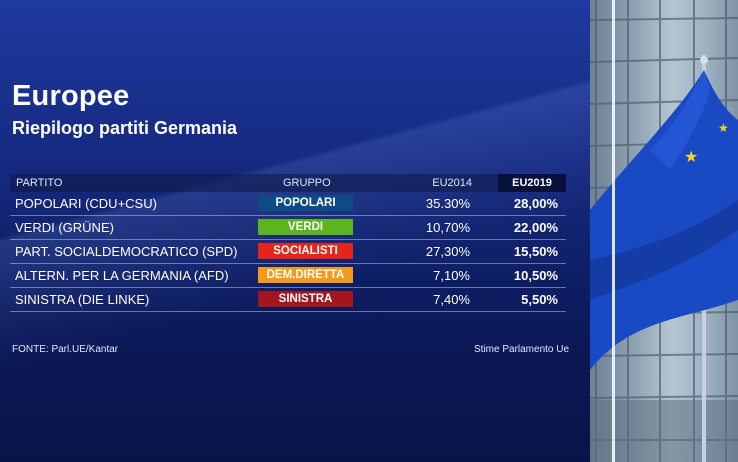 The height and width of the screenshot is (462, 738). I want to click on header-group: GRUPPO, so click(307, 183).